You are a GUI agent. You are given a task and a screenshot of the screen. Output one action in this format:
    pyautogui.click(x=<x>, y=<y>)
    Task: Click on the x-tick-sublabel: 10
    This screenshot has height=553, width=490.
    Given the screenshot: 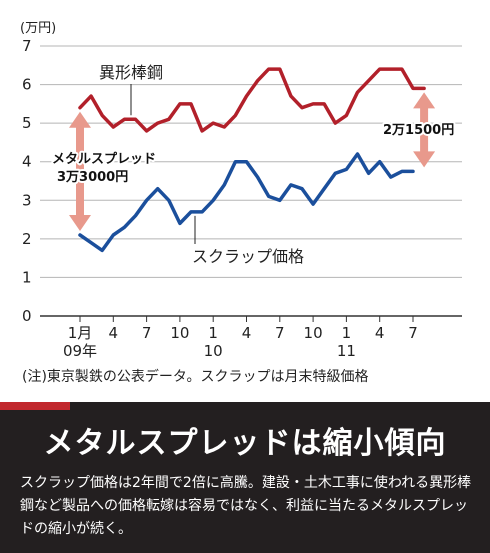 What is the action you would take?
    pyautogui.click(x=213, y=351)
    